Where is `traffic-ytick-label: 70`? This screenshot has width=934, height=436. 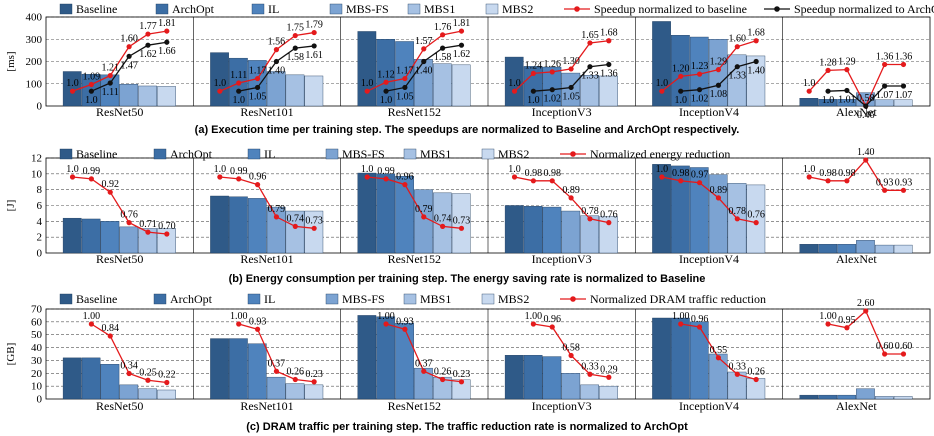 traffic-ytick-label: 70 is located at coordinates (37, 310).